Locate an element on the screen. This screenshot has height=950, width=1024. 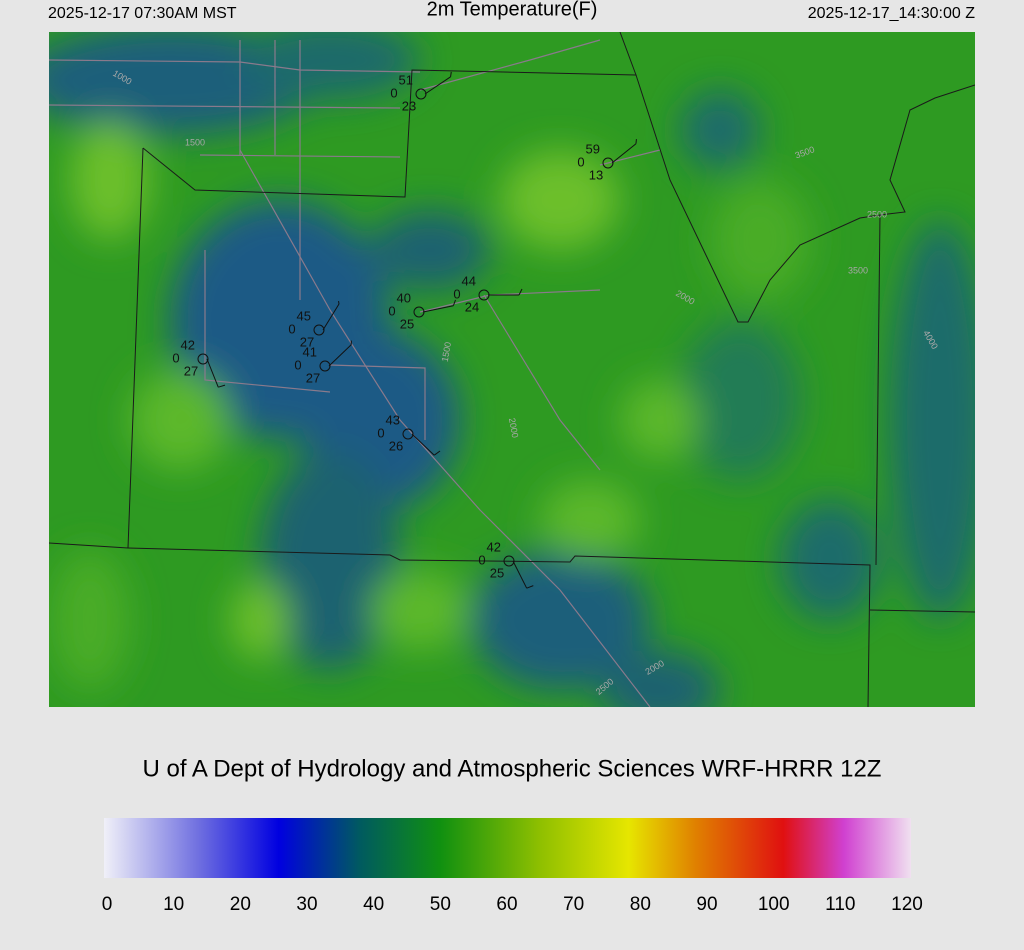
station-bottom-value: 24 is located at coordinates (472, 306).